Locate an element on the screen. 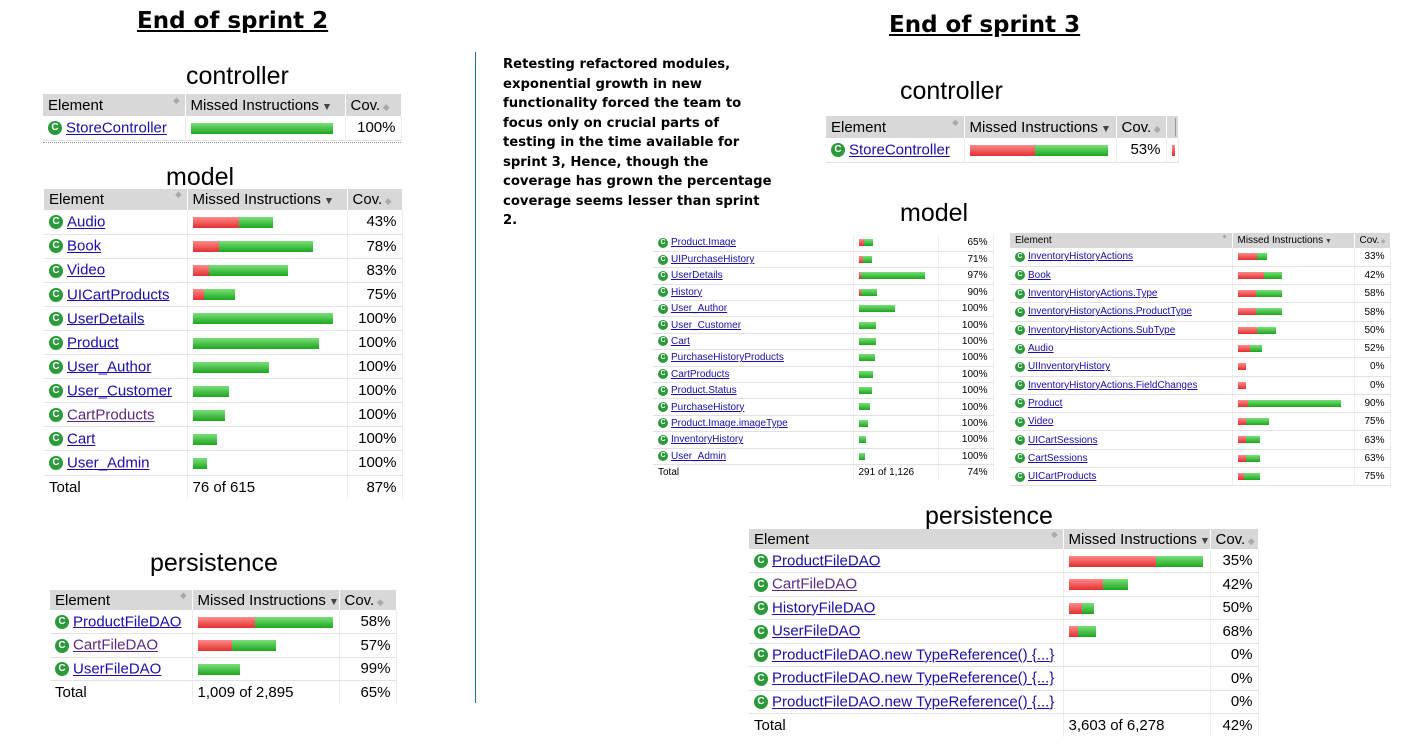 Image resolution: width=1407 pixels, height=743 pixels. element-link: InventoryHistoryActions is located at coordinates (1081, 257).